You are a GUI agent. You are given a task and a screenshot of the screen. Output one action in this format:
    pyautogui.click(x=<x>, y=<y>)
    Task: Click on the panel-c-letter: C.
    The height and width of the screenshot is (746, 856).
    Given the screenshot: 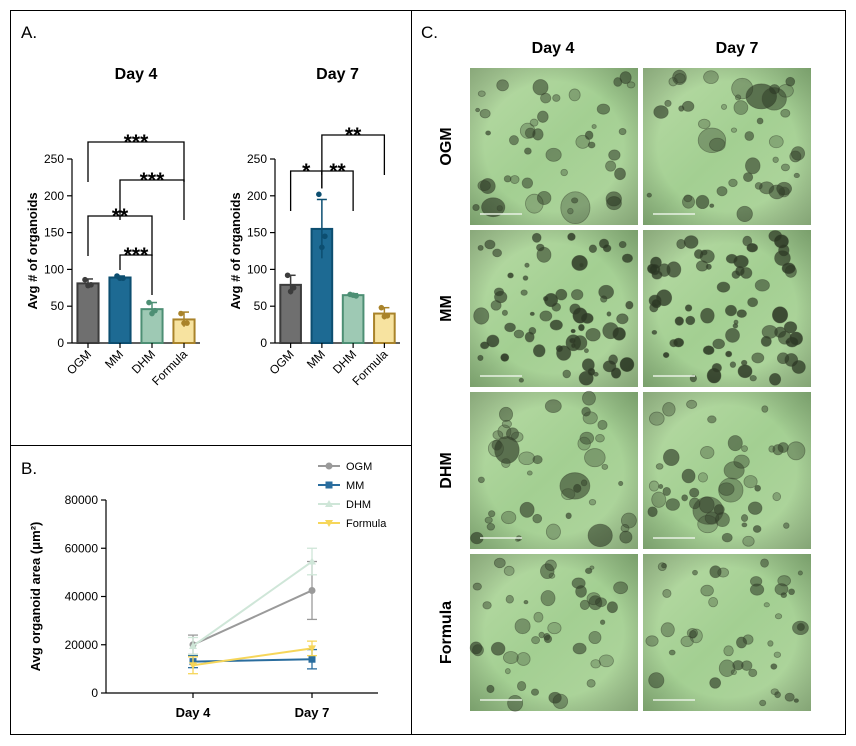 What is the action you would take?
    pyautogui.click(x=429, y=32)
    